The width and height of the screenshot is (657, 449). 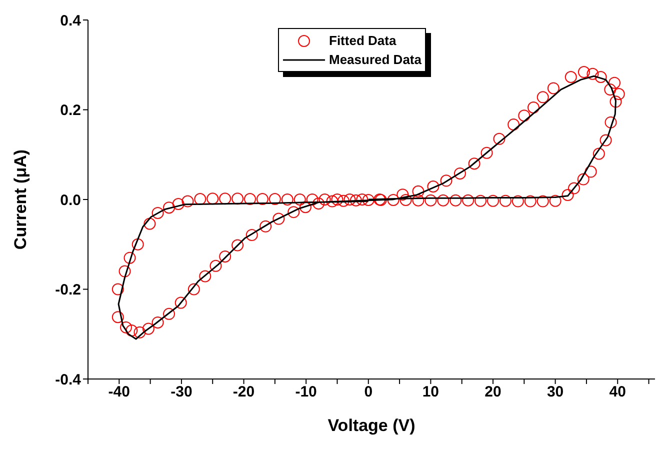 What do you see at coordinates (181, 392) in the screenshot?
I see `x-tick-label: -30` at bounding box center [181, 392].